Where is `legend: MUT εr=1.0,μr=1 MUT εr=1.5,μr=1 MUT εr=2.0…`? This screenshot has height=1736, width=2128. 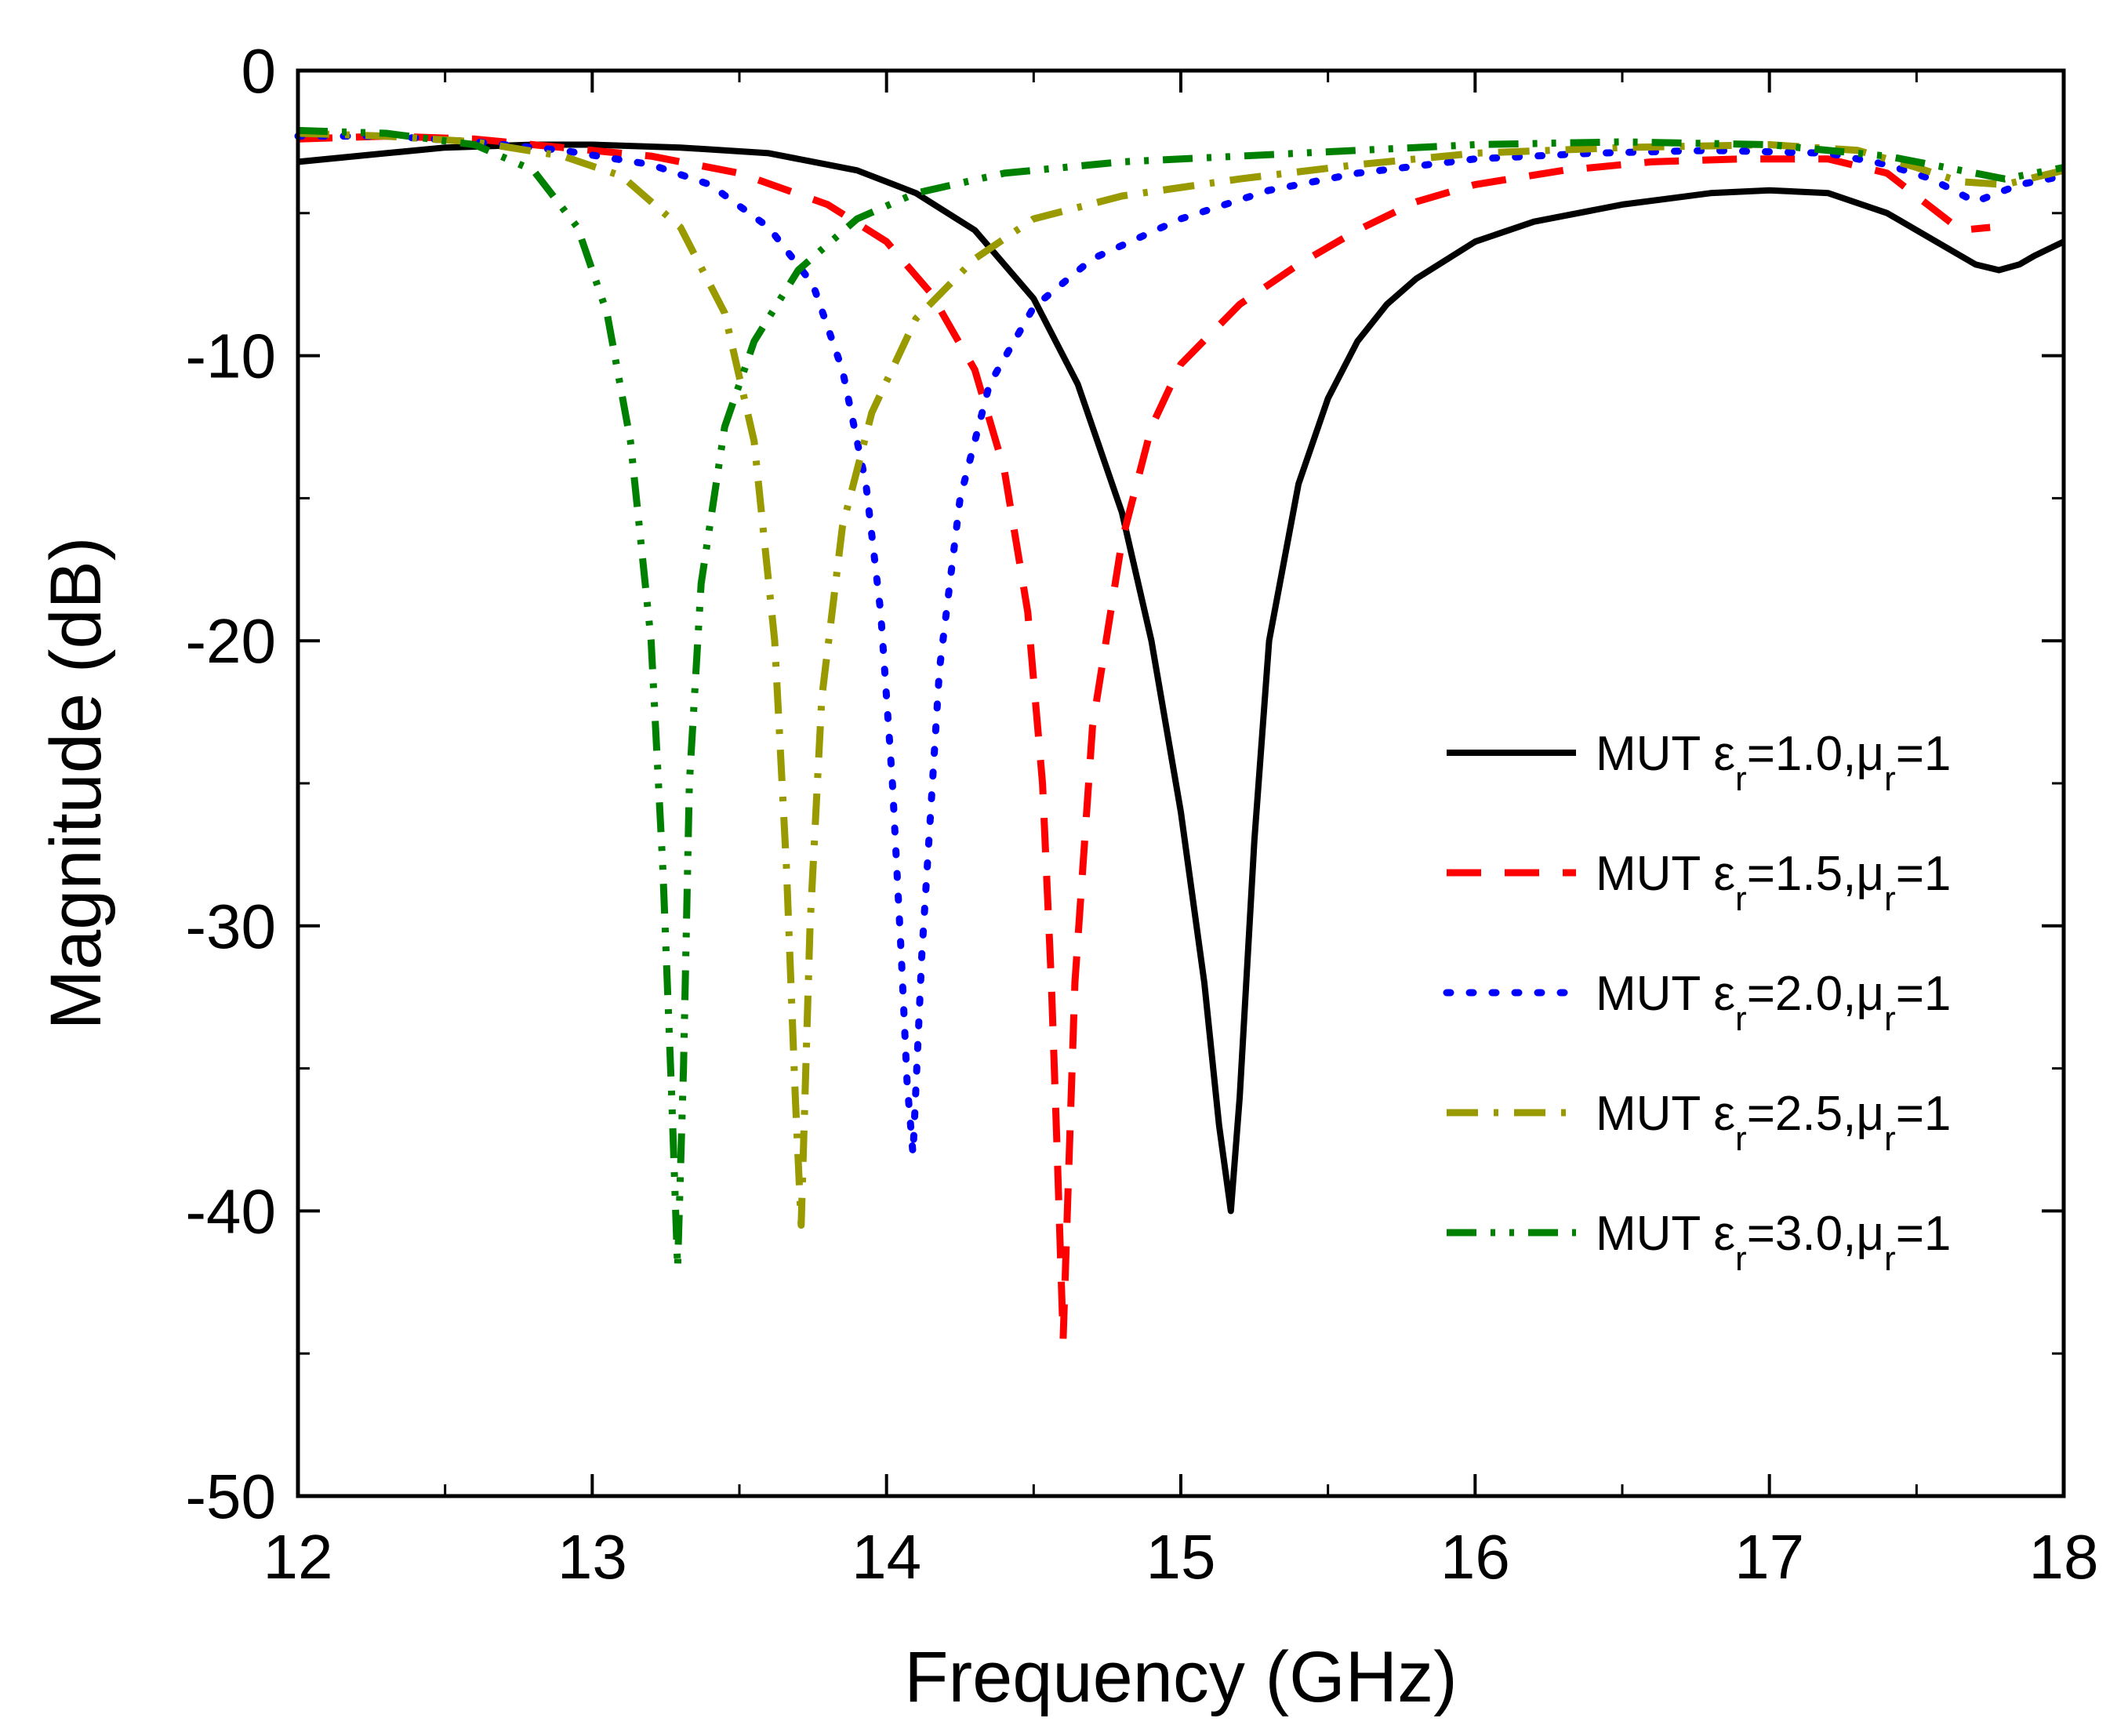 legend: MUT εr=1.0,μr=1 MUT εr=1.5,μr=1 MUT εr=2.0… is located at coordinates (1697, 1002).